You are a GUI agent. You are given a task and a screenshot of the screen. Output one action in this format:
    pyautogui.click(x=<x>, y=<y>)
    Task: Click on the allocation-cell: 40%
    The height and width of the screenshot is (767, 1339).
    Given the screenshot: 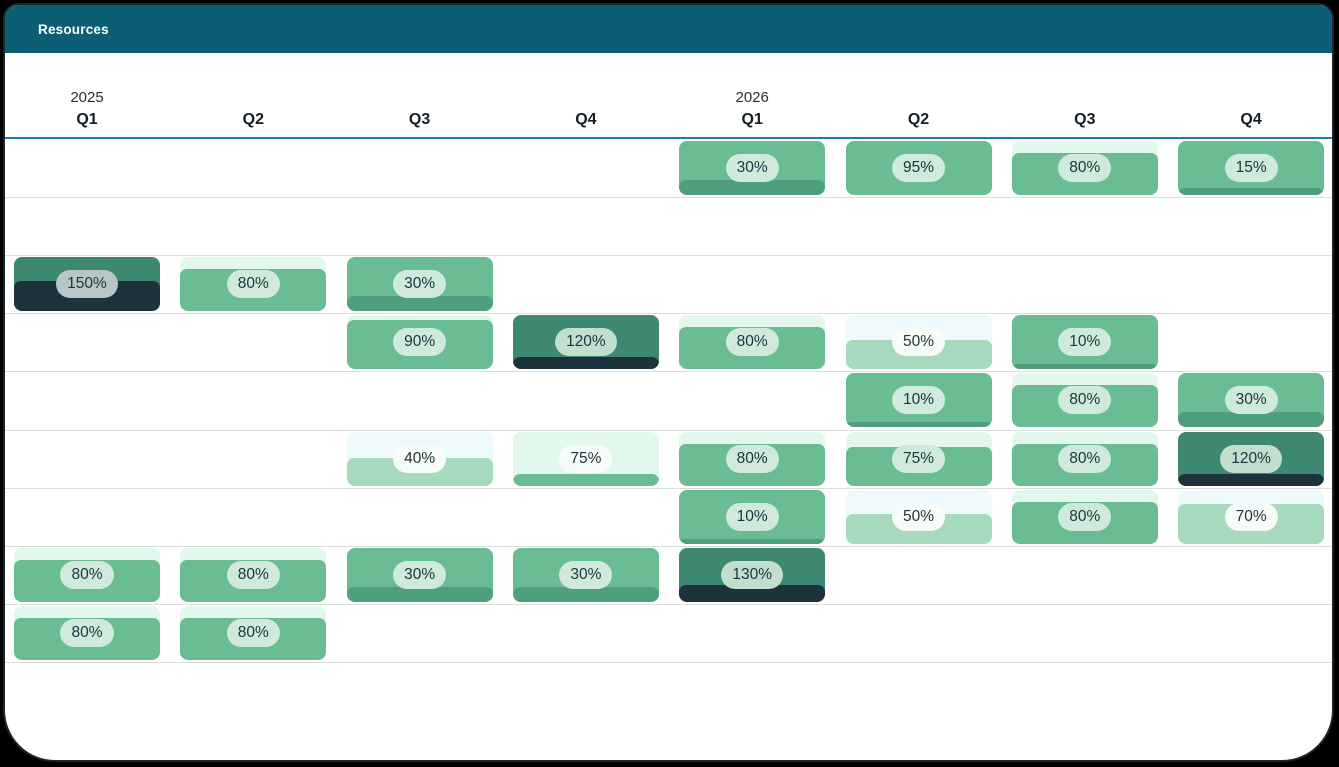 What is the action you would take?
    pyautogui.click(x=419, y=459)
    